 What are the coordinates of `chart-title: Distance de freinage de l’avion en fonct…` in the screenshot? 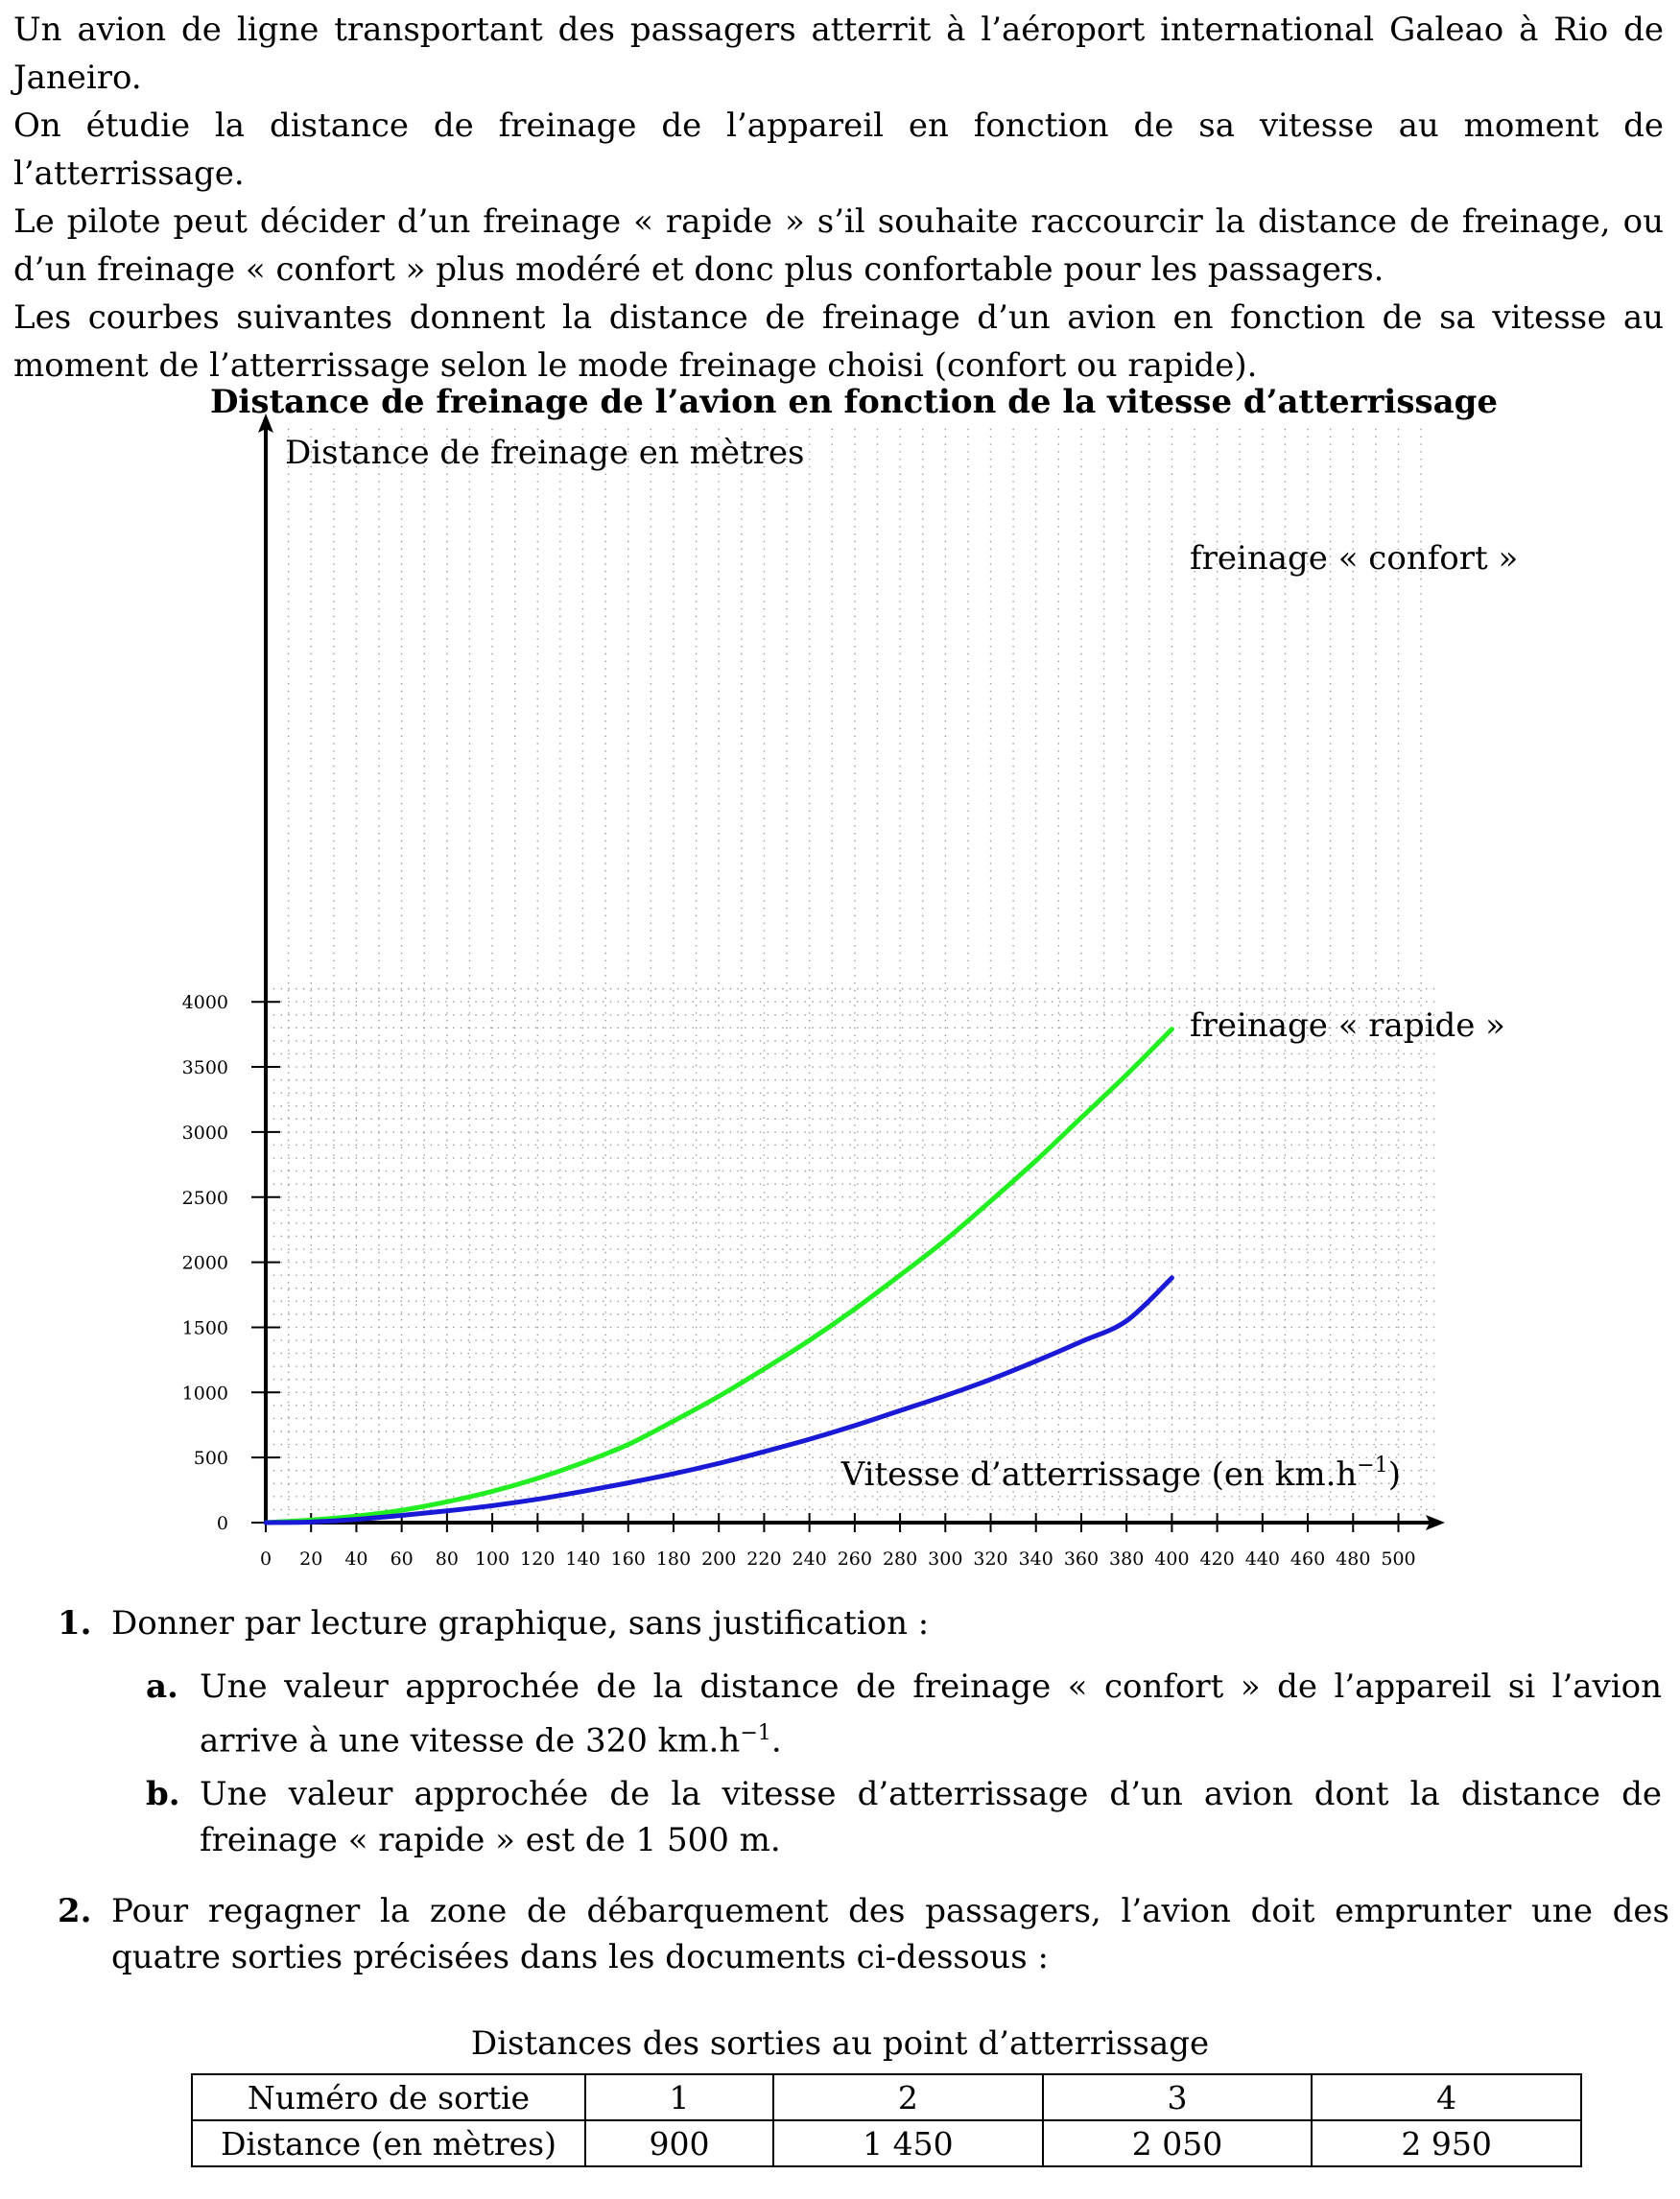 It's located at (854, 402).